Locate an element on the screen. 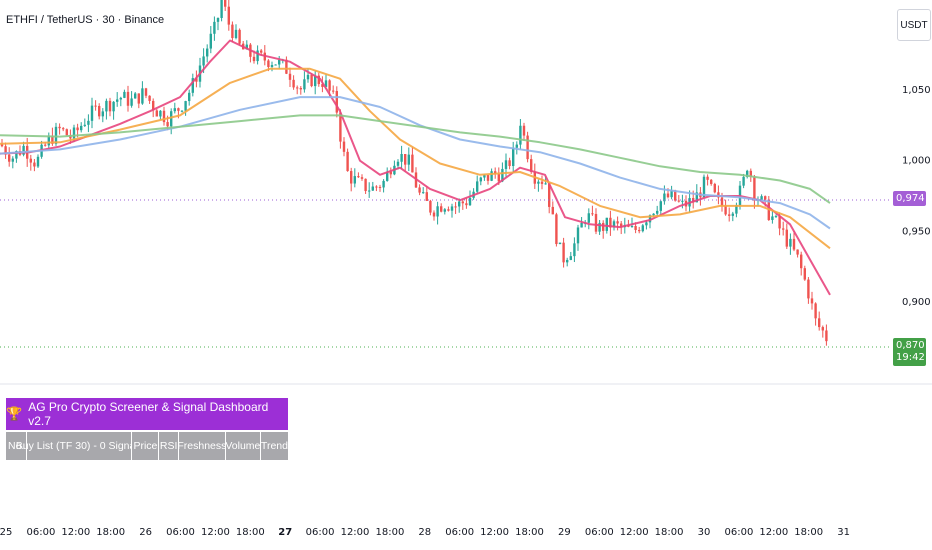  chart-title: ETHFI / TetherUS · 30 · Binance is located at coordinates (85, 20).